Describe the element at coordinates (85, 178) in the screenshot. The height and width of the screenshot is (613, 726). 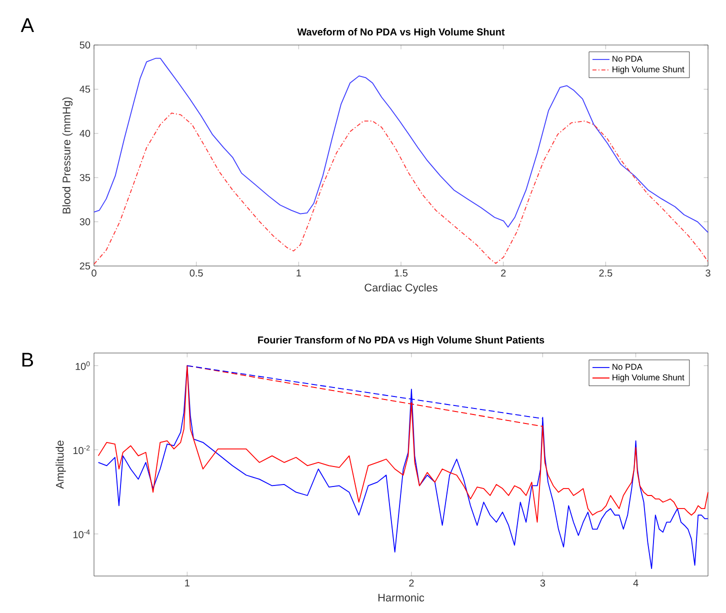
I see `y-tick-label: 35` at that location.